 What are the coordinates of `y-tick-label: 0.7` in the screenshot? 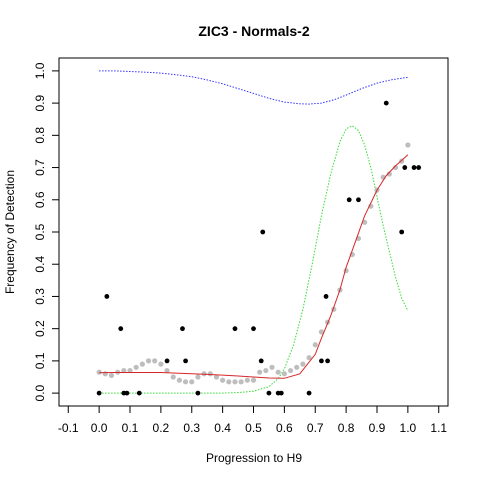 It's located at (40, 167).